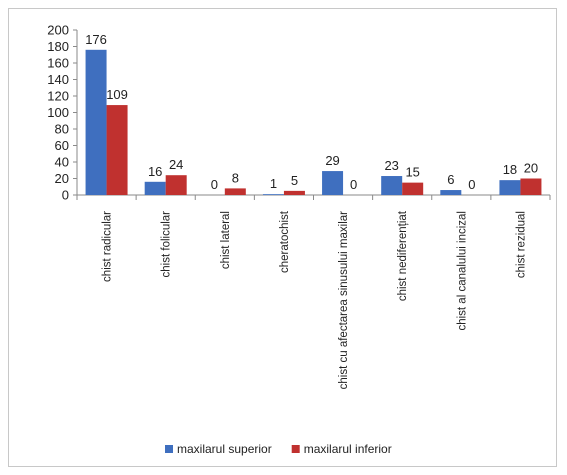 The image size is (567, 475). Describe the element at coordinates (224, 449) in the screenshot. I see `legend-label: maxilarul superior` at that location.